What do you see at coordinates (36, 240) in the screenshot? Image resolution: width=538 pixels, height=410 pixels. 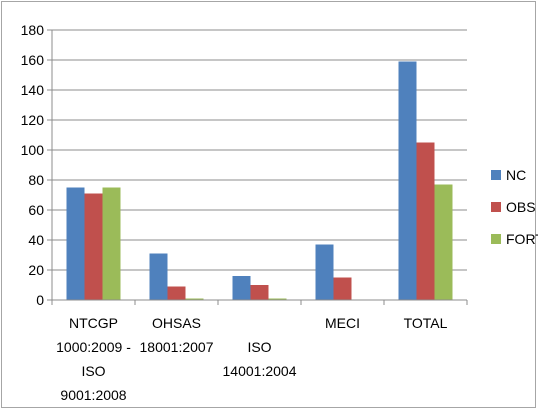 I see `y-tick-label: 40` at bounding box center [36, 240].